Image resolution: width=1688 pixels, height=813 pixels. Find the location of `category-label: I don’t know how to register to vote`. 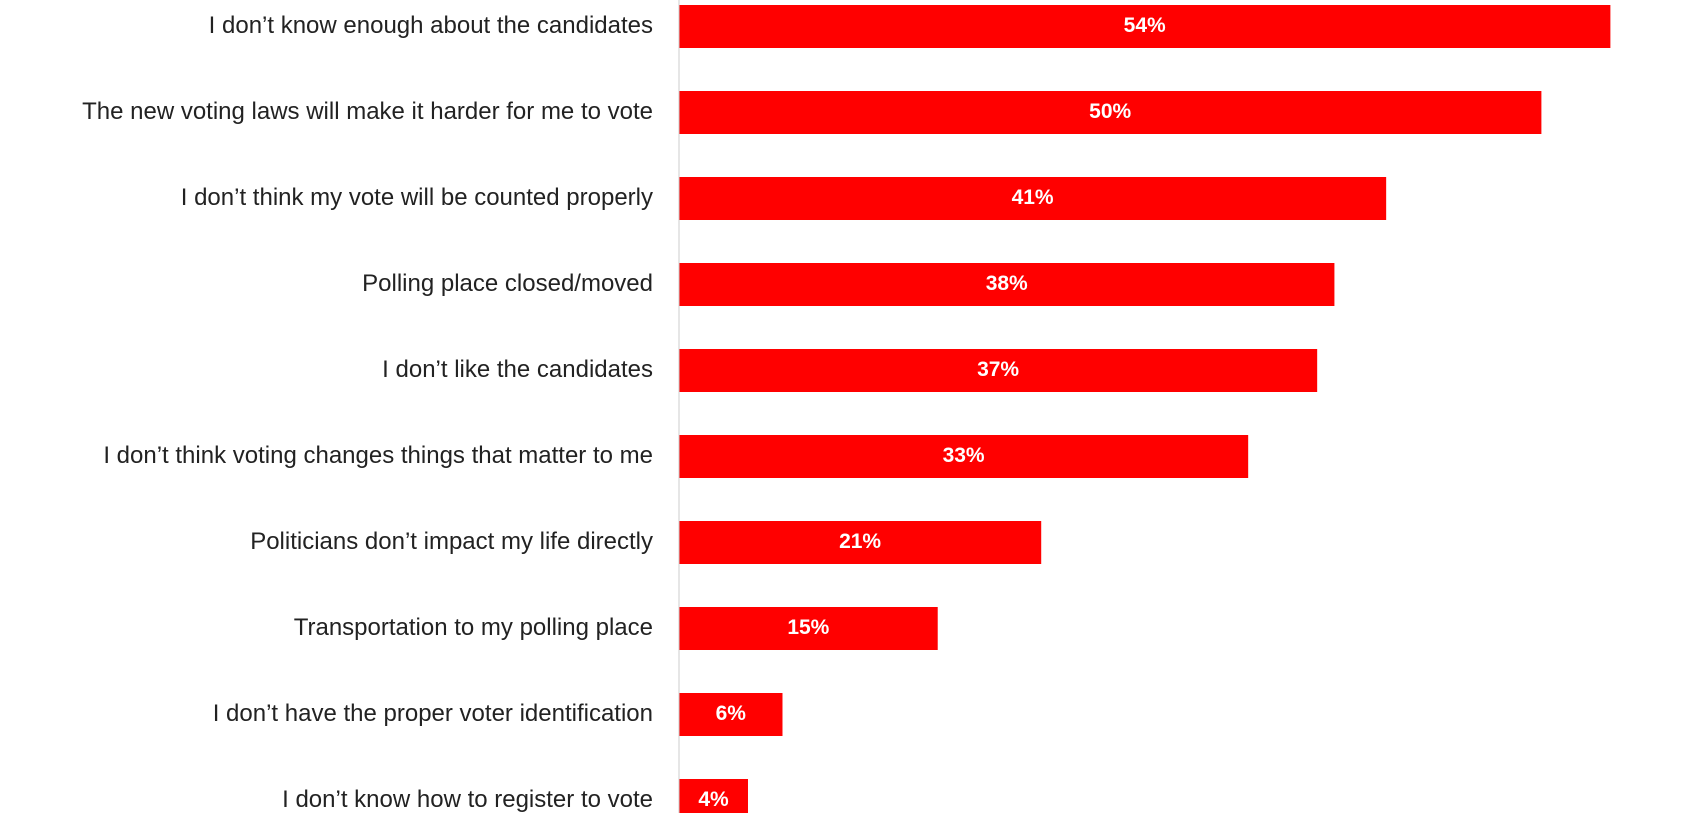

category-label: I don’t know how to register to vote is located at coordinates (467, 799).